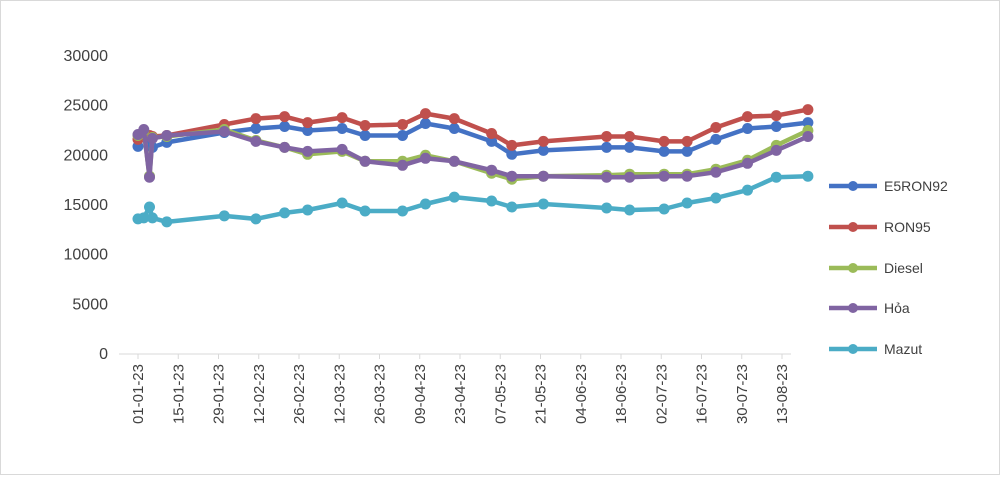 The image size is (1000, 479). I want to click on y-tick-label: 0, so click(103, 354).